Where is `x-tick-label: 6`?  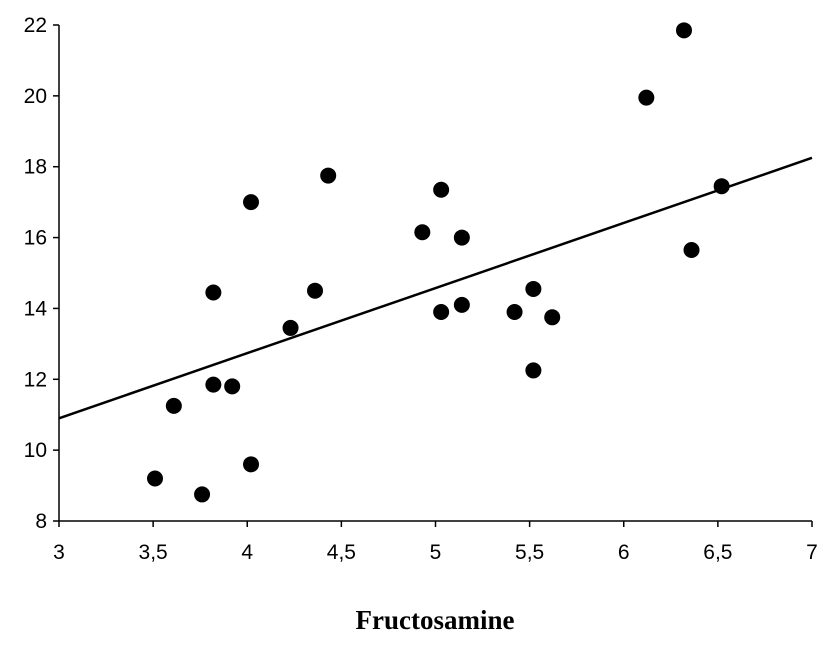 x-tick-label: 6 is located at coordinates (624, 552).